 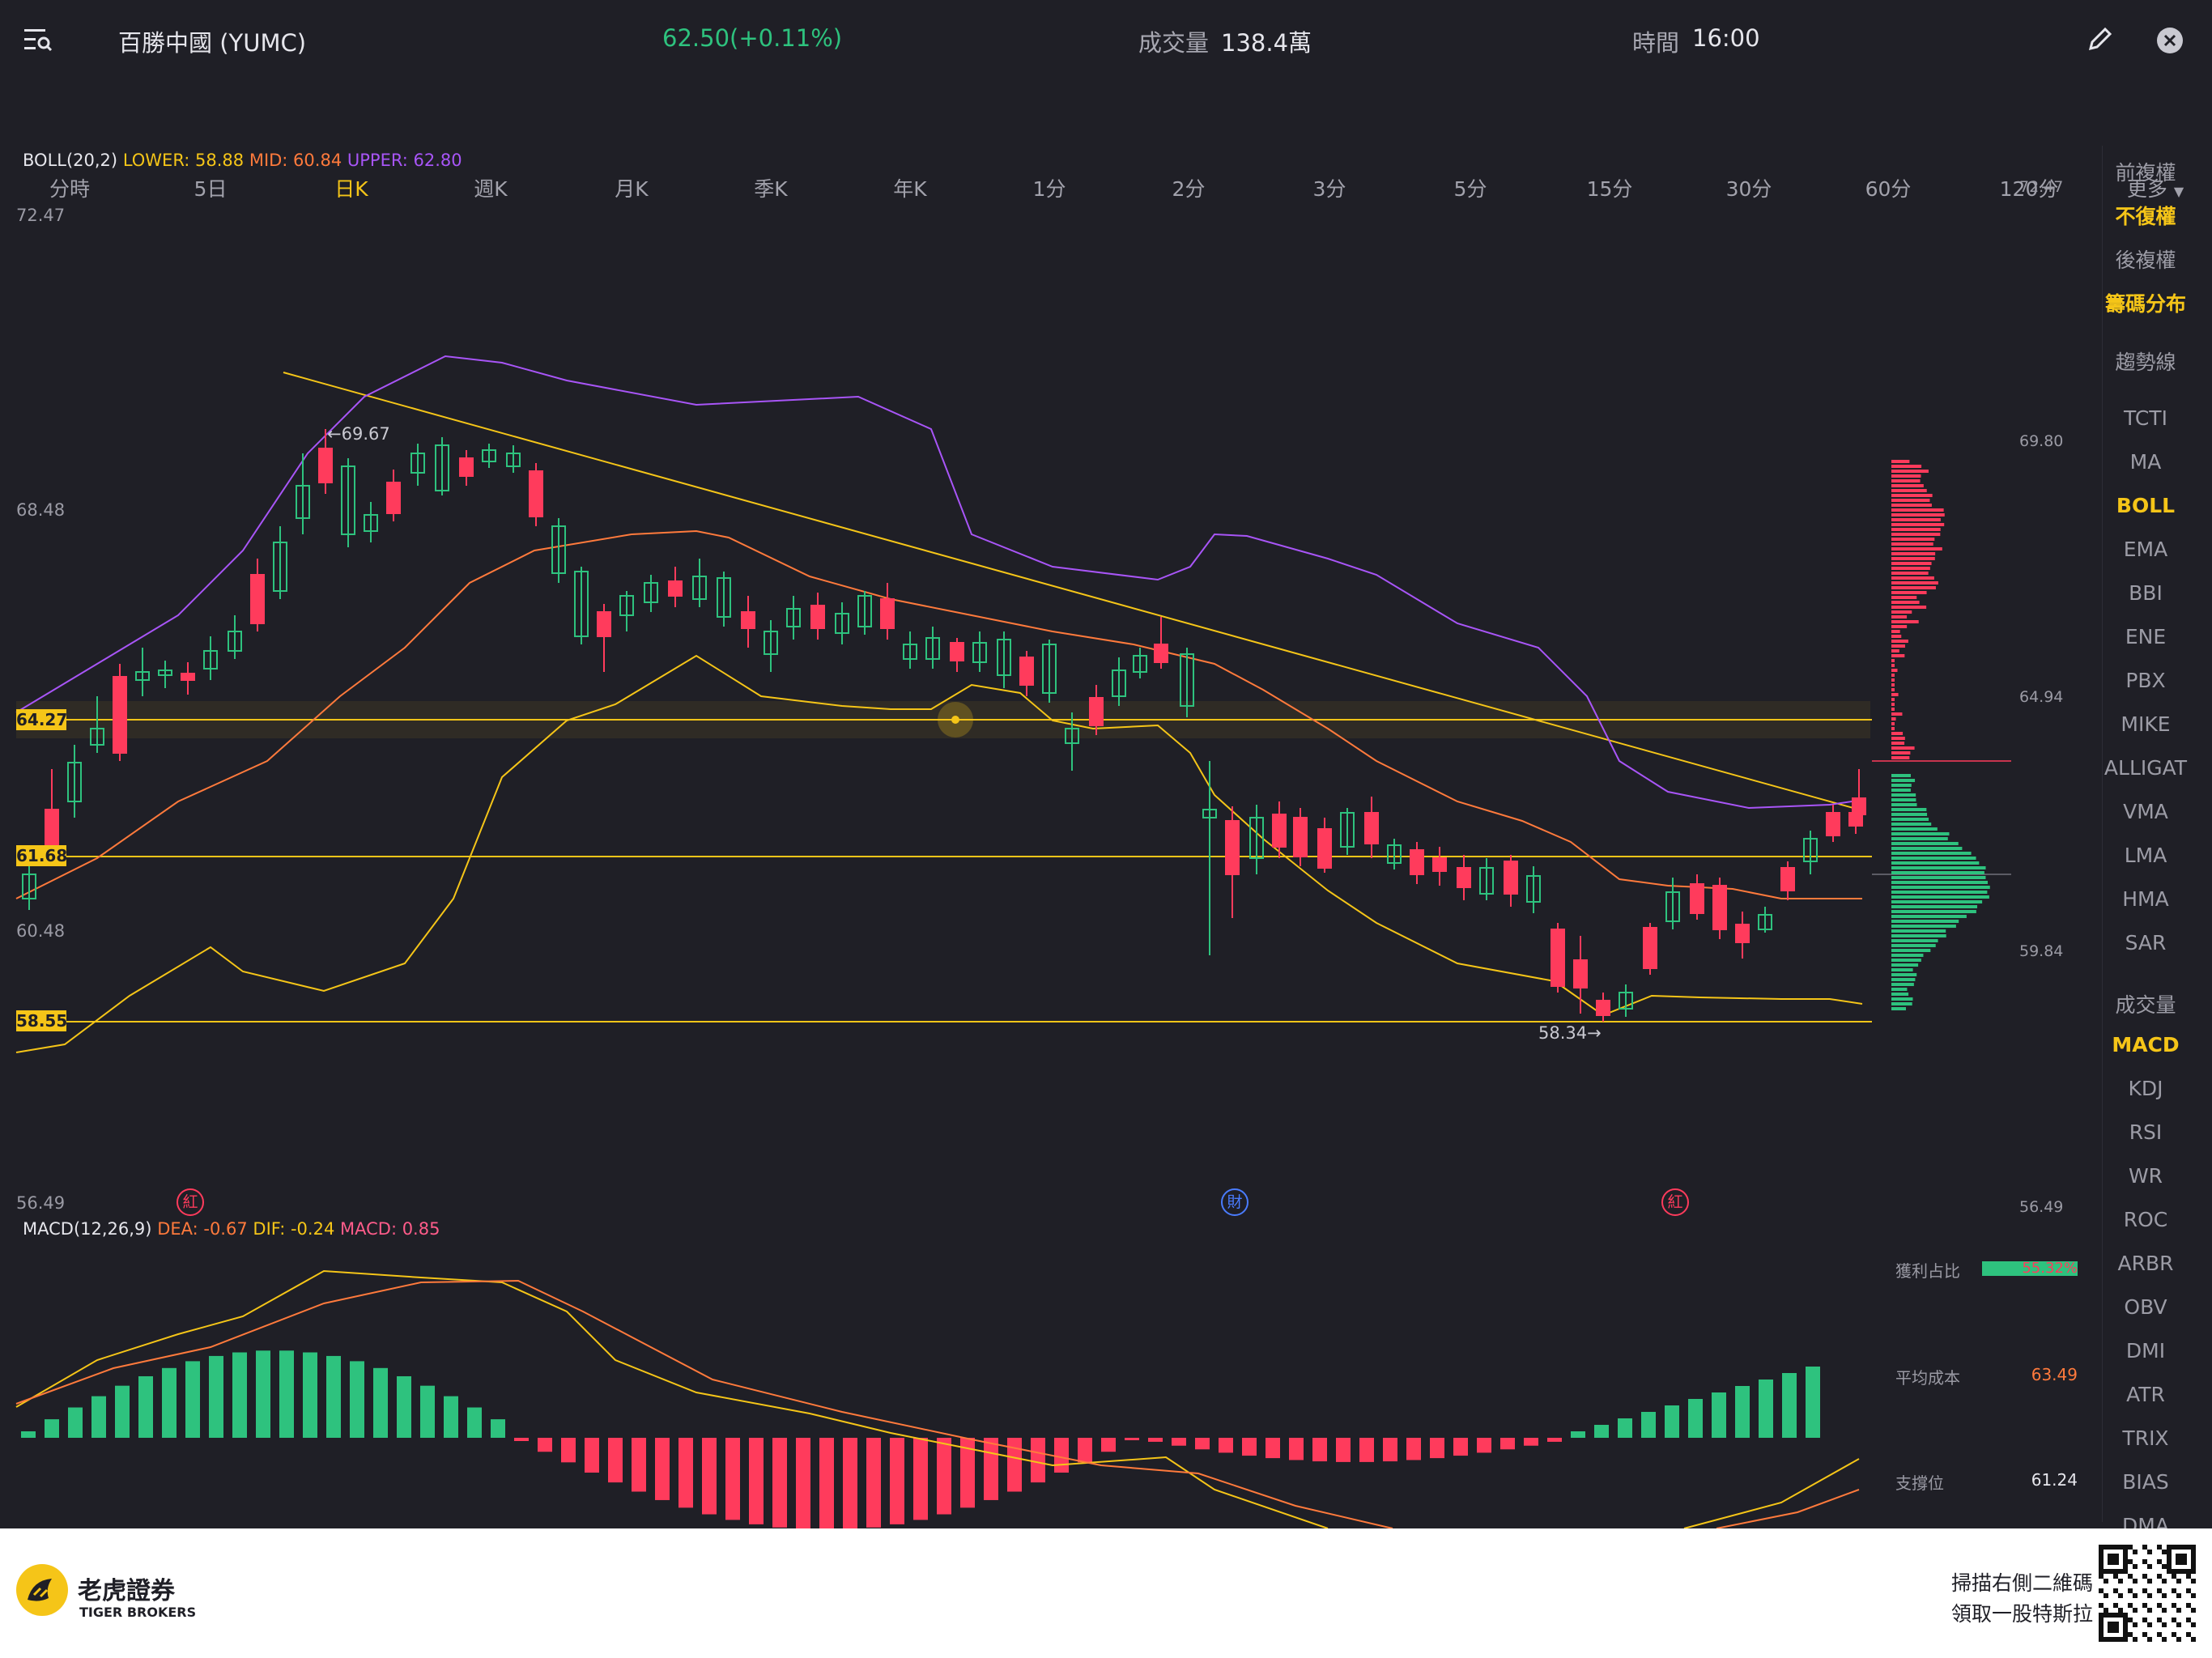 I want to click on menu-item-21: RSI, so click(x=2146, y=1132).